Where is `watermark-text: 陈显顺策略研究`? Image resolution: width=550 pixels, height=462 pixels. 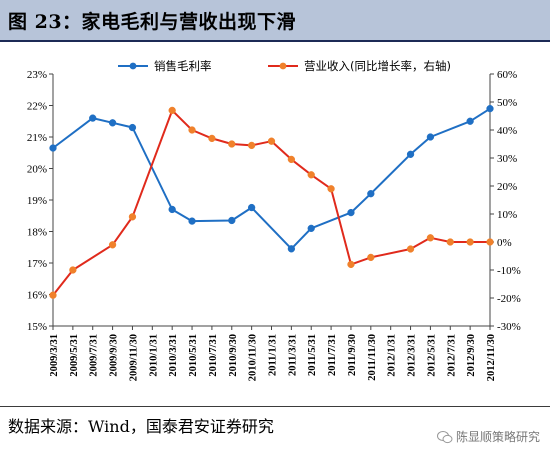 watermark-text: 陈显顺策略研究 is located at coordinates (497, 437).